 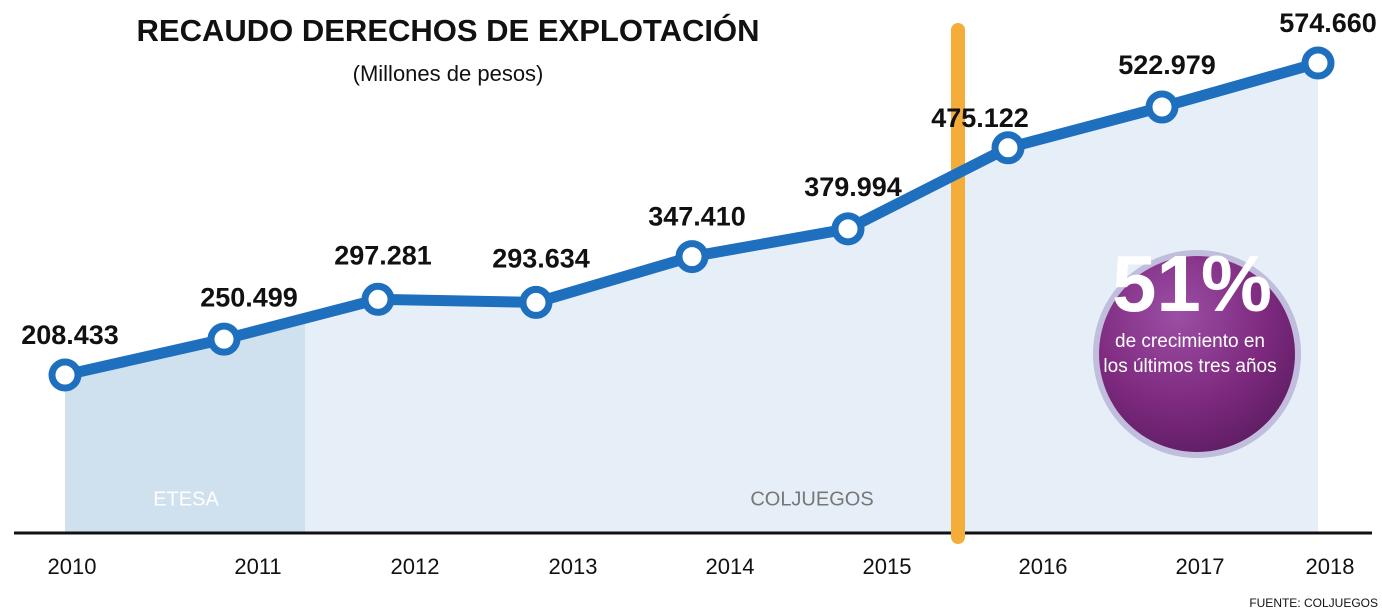 What do you see at coordinates (257, 566) in the screenshot?
I see `x-tick-label: 2011` at bounding box center [257, 566].